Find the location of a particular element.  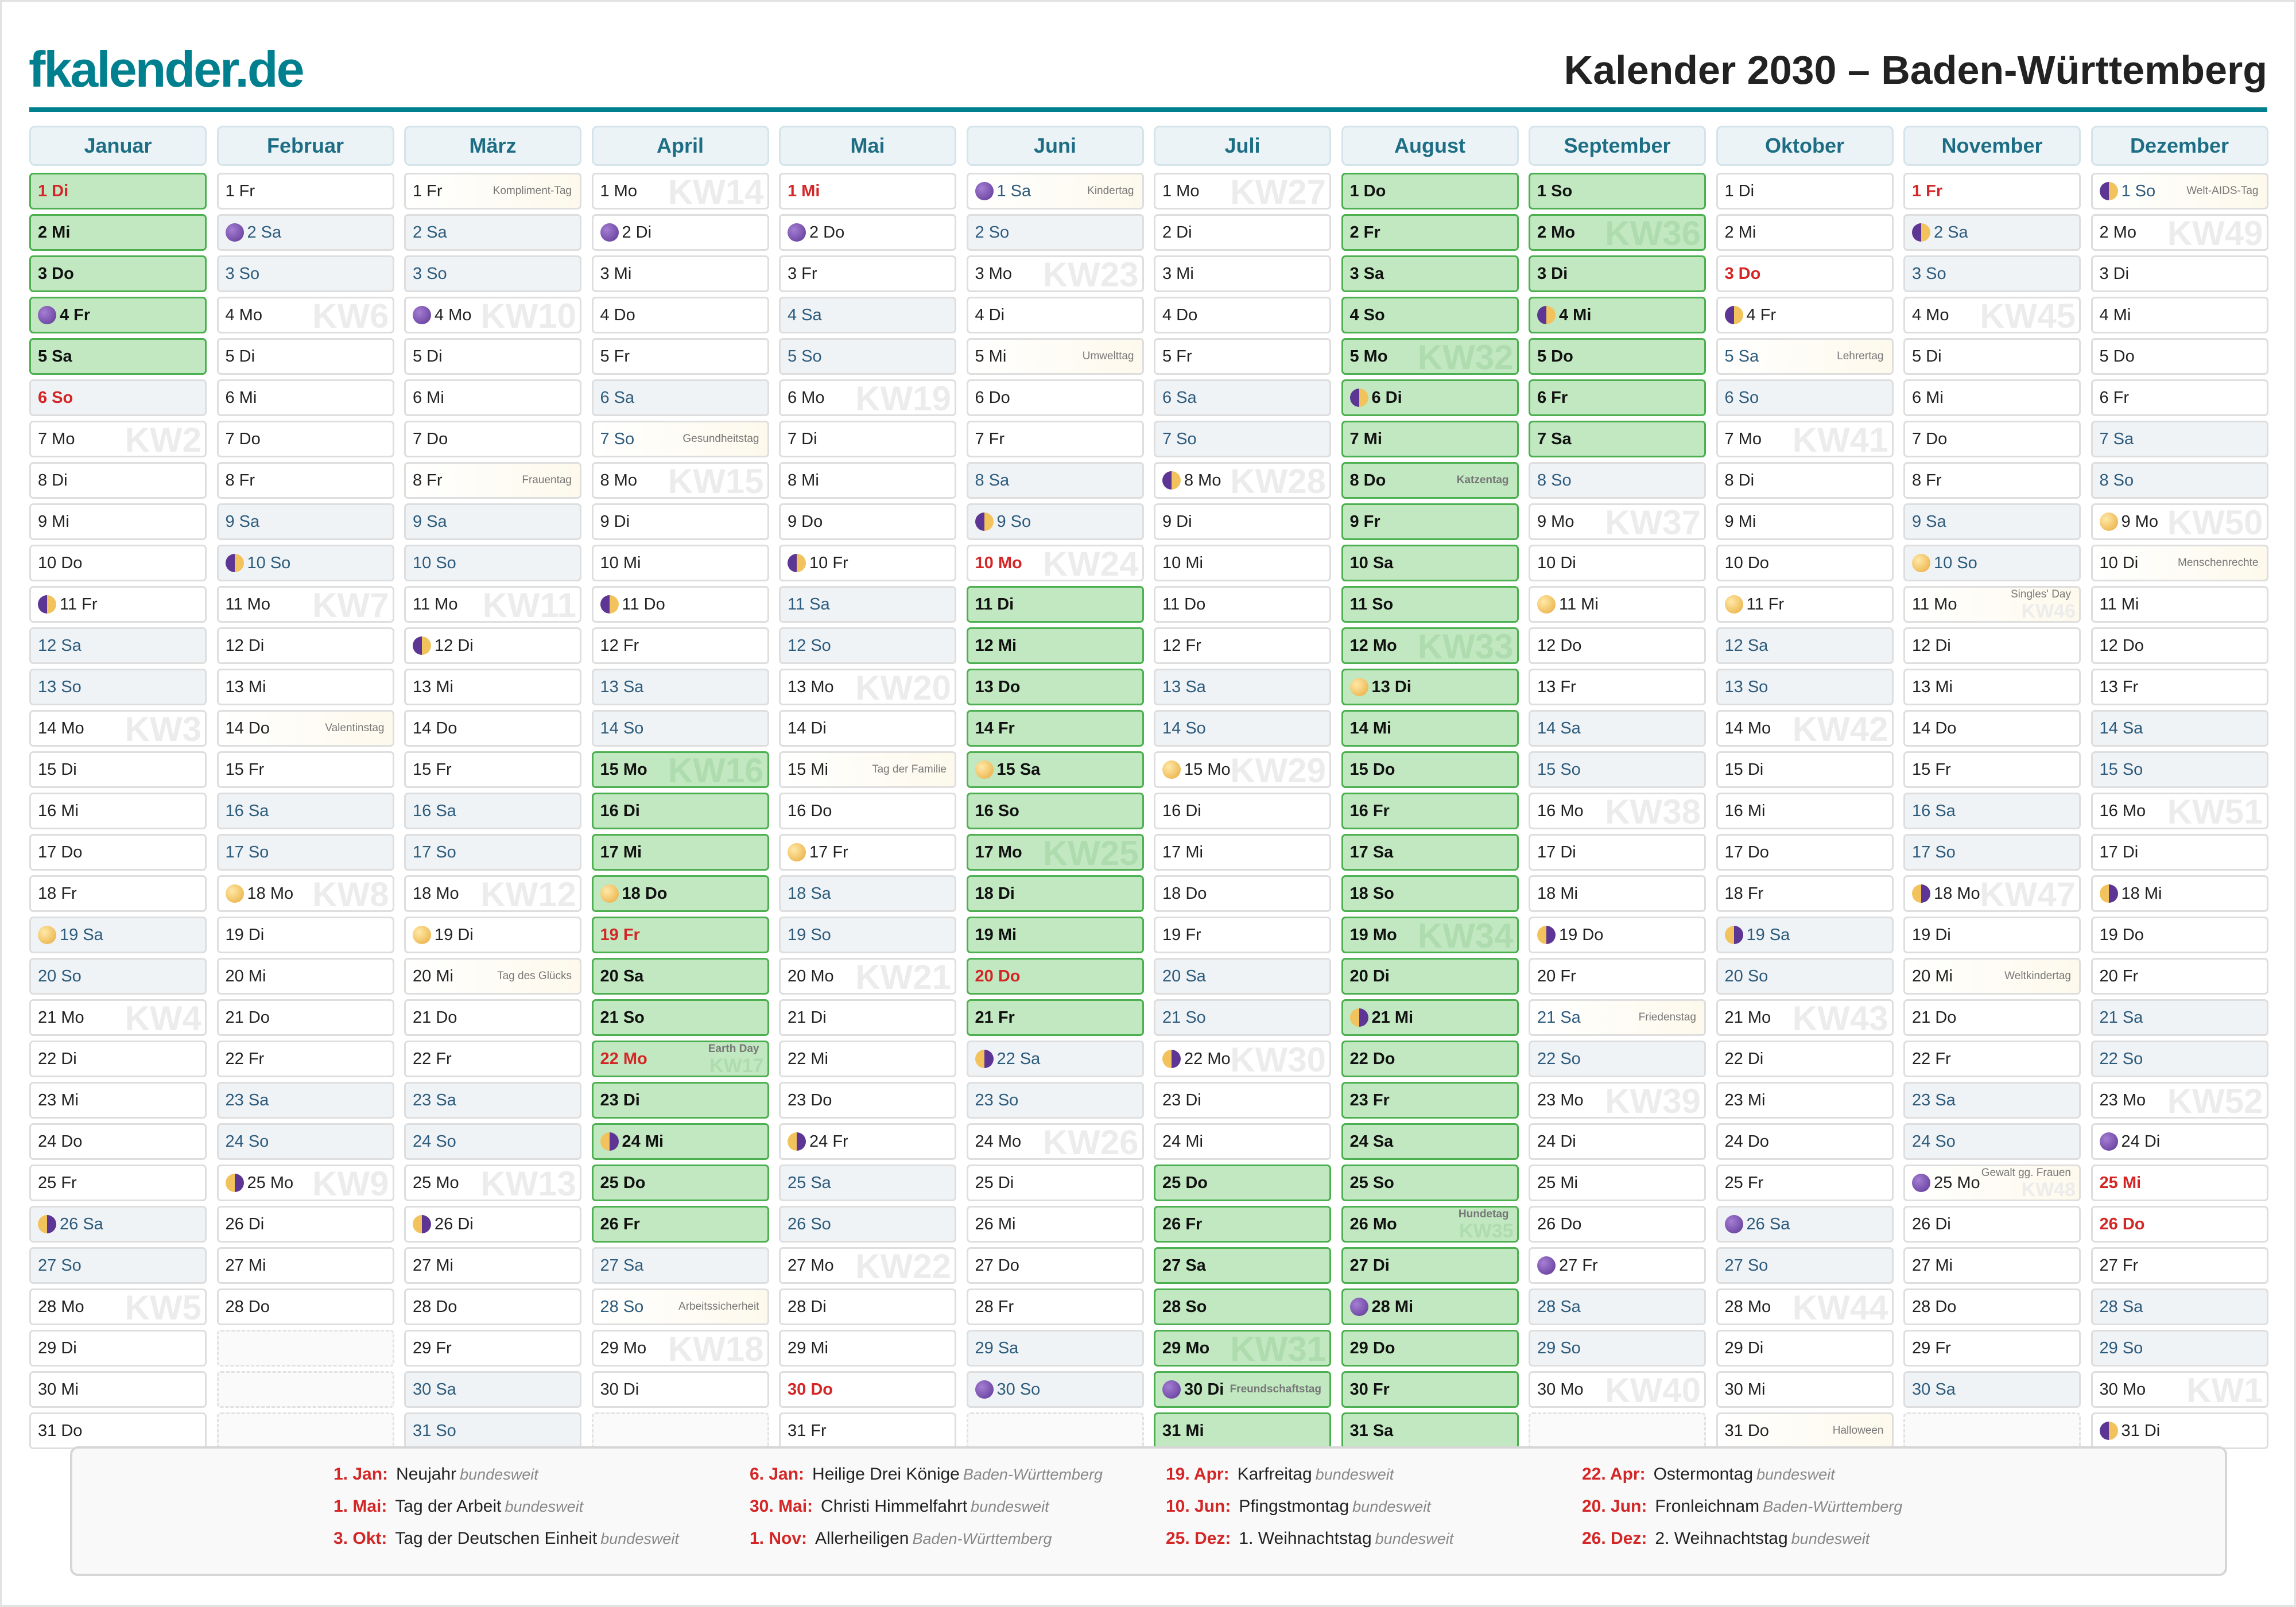

day-cell-school-vacation: 20 Di is located at coordinates (1430, 977).